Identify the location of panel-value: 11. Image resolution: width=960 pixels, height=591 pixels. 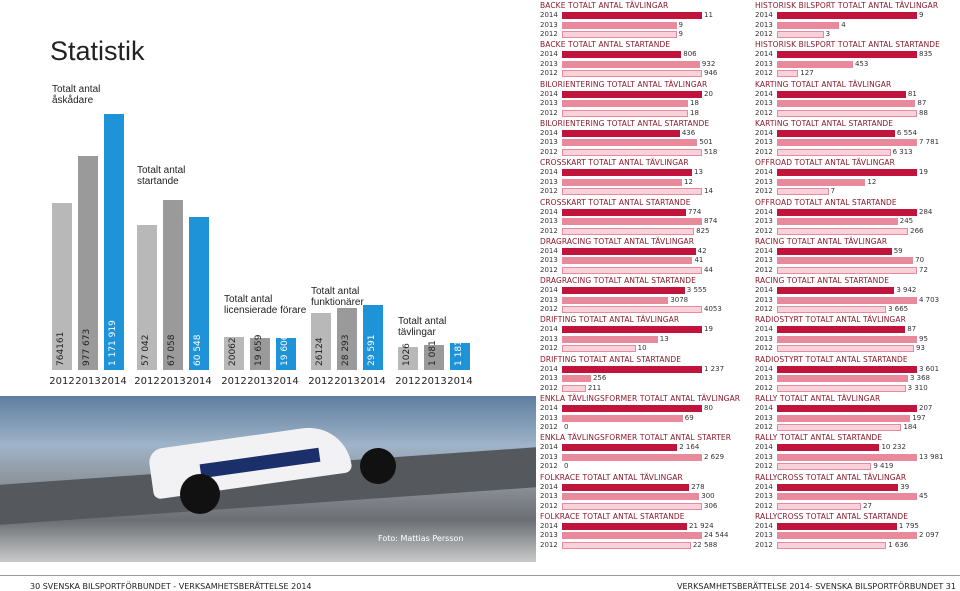
(708, 15).